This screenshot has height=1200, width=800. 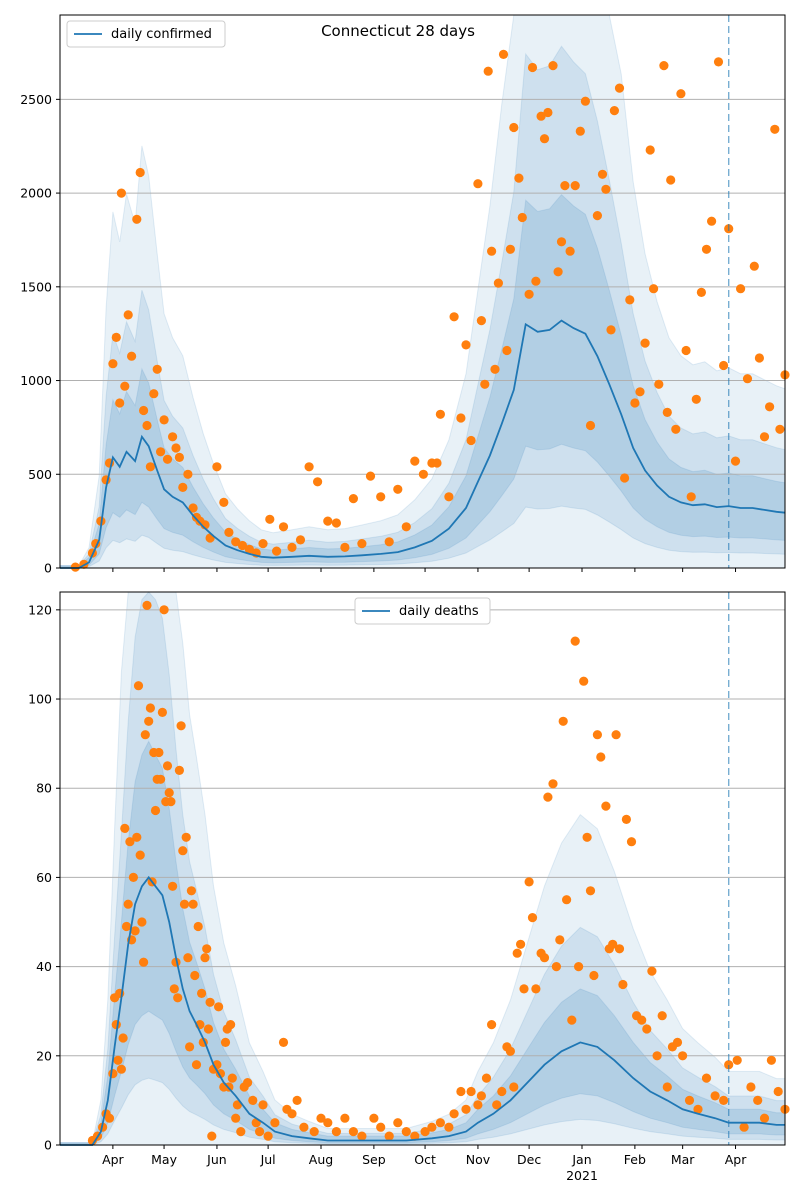 What do you see at coordinates (40, 334) in the screenshot?
I see `y-axis-ticks: 0 500 1000 1500 2000 2500` at bounding box center [40, 334].